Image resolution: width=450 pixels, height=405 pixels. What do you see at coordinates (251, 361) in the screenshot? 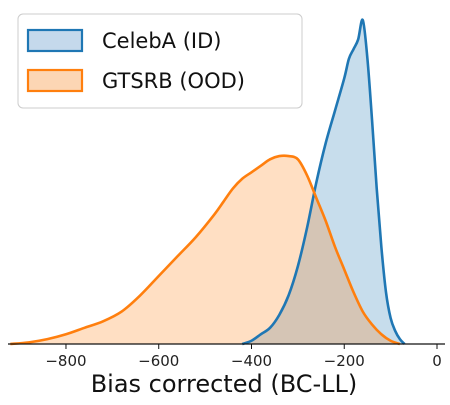
I see `x-tick-label: −400` at bounding box center [251, 361].